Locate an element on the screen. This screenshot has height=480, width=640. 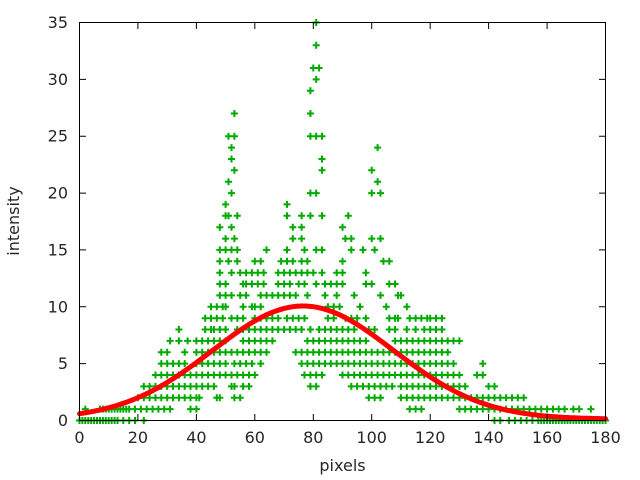
x-tick-label: 0 is located at coordinates (79, 437).